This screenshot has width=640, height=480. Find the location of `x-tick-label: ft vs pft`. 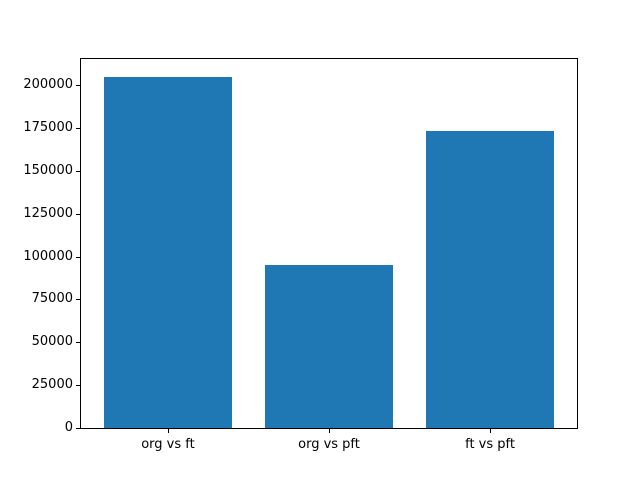

x-tick-label: ft vs pft is located at coordinates (490, 444).